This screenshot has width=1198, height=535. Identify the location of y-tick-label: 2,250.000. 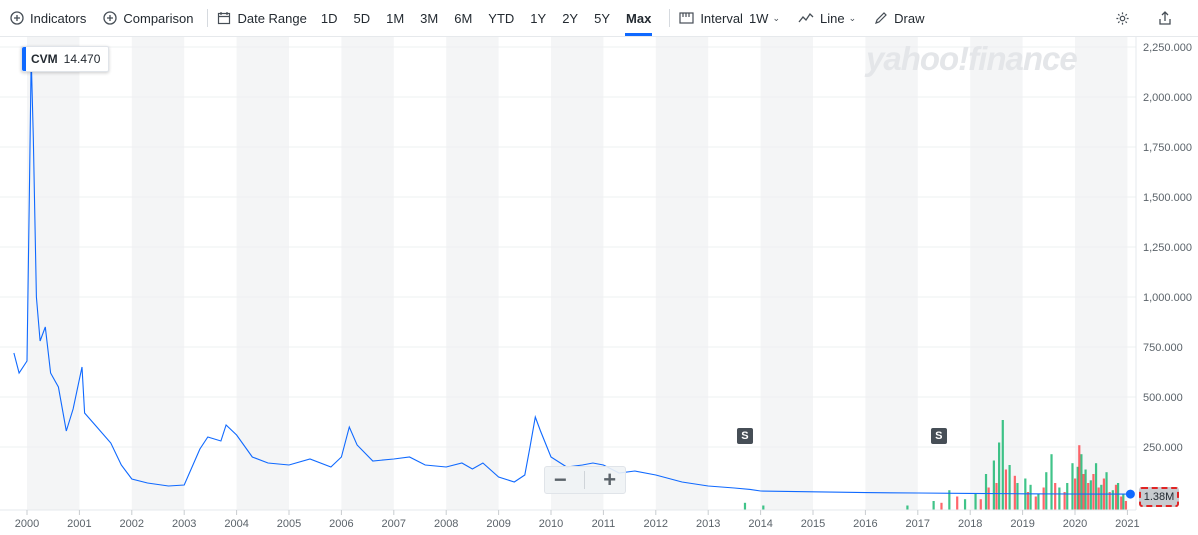
(1167, 48).